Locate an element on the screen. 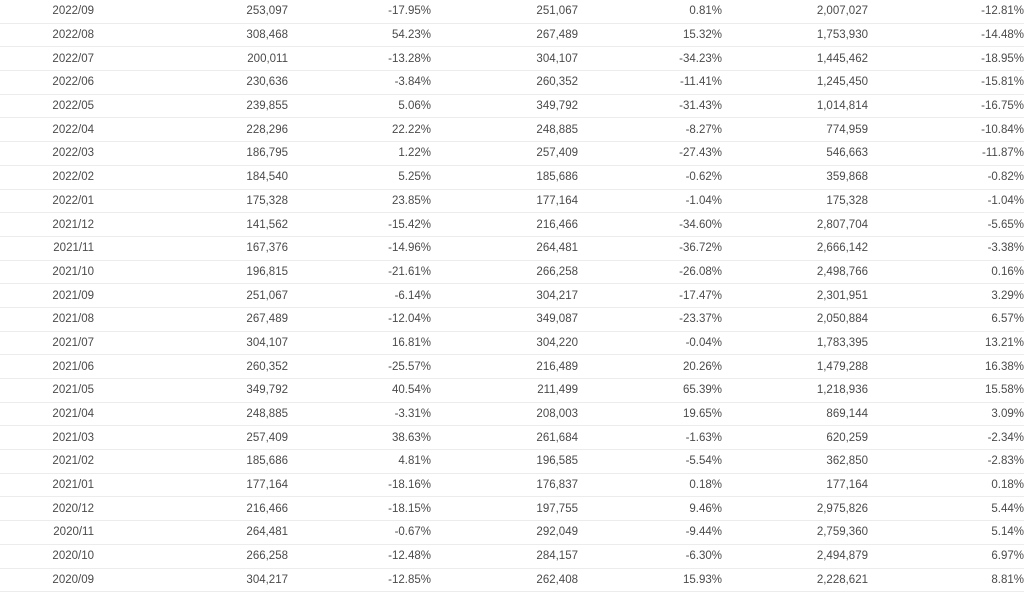 This screenshot has width=1024, height=592. cell-ytd_pct: 3.09% is located at coordinates (946, 414).